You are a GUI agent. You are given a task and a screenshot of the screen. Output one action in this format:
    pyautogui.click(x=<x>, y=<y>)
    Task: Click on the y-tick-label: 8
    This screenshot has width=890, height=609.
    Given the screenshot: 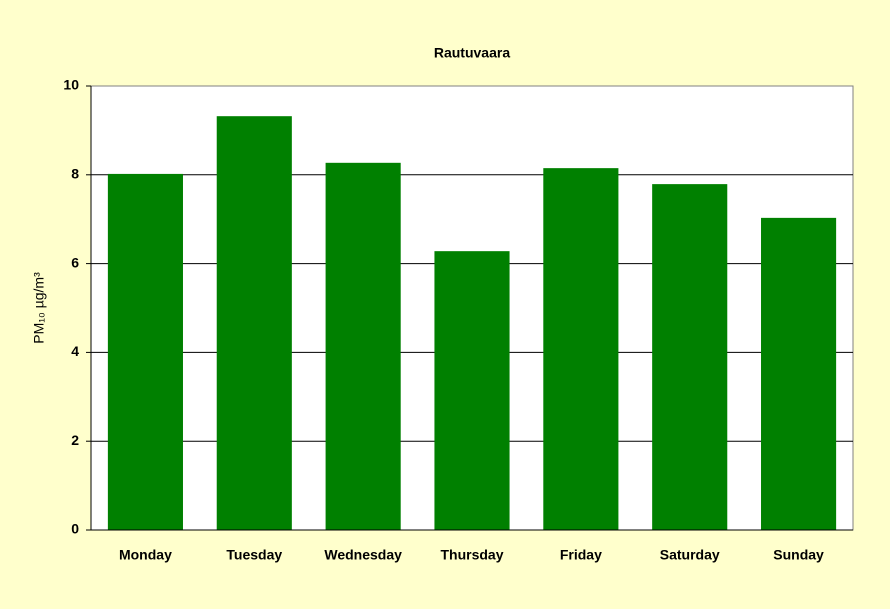 What is the action you would take?
    pyautogui.click(x=75, y=174)
    